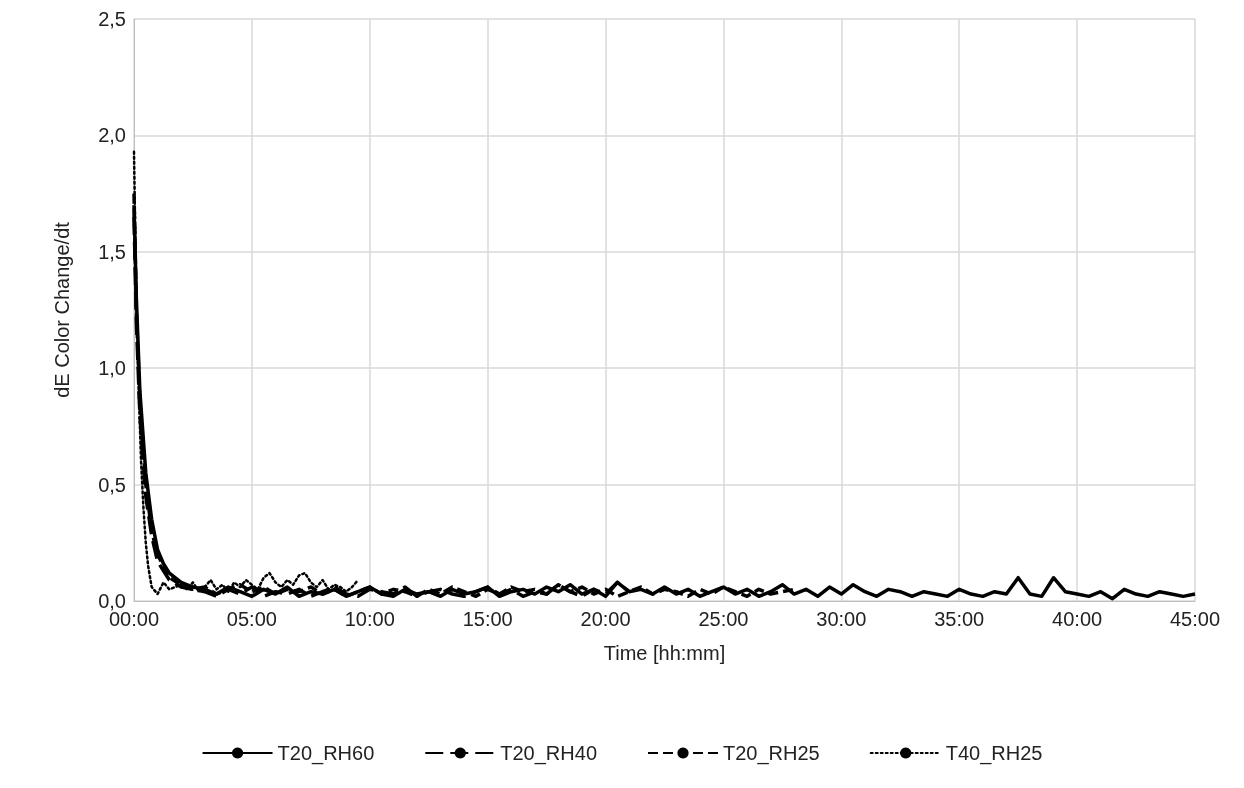  I want to click on legend-label: T40_RH25, so click(994, 753).